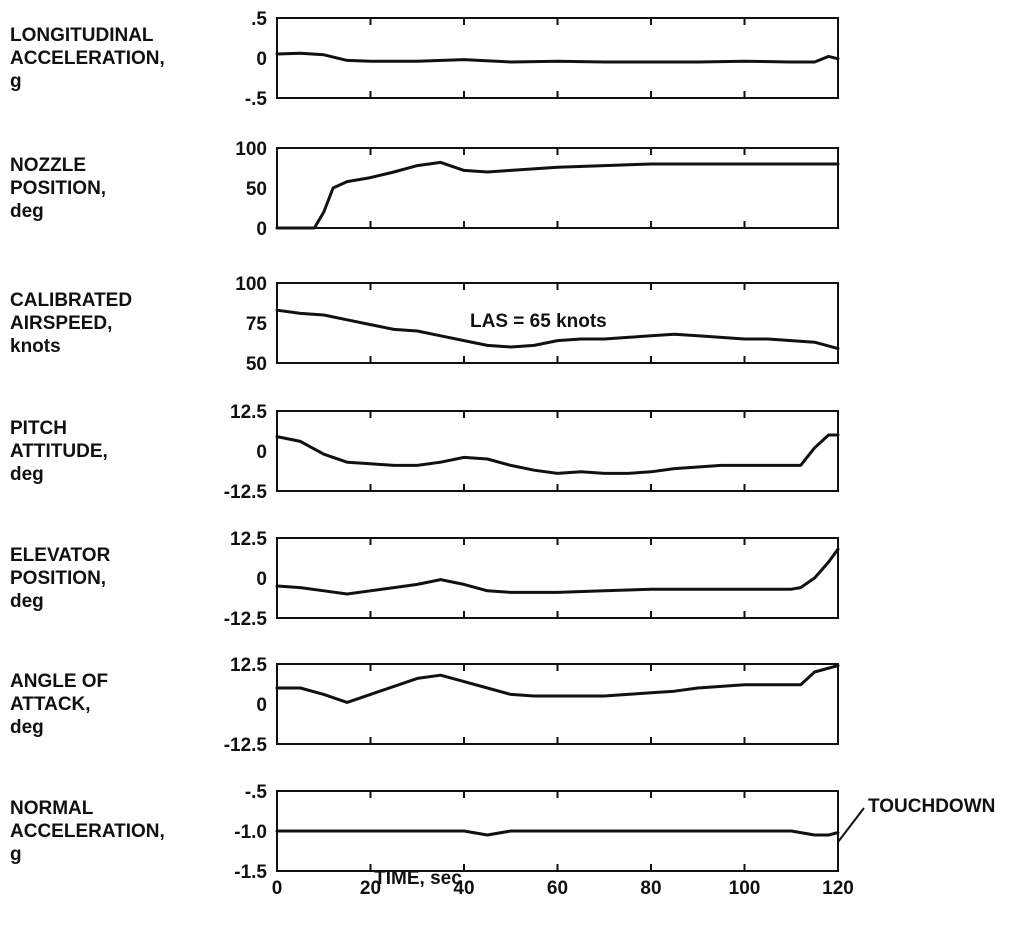 This screenshot has width=1022, height=928. What do you see at coordinates (463, 888) in the screenshot?
I see `x-tick-label: 40` at bounding box center [463, 888].